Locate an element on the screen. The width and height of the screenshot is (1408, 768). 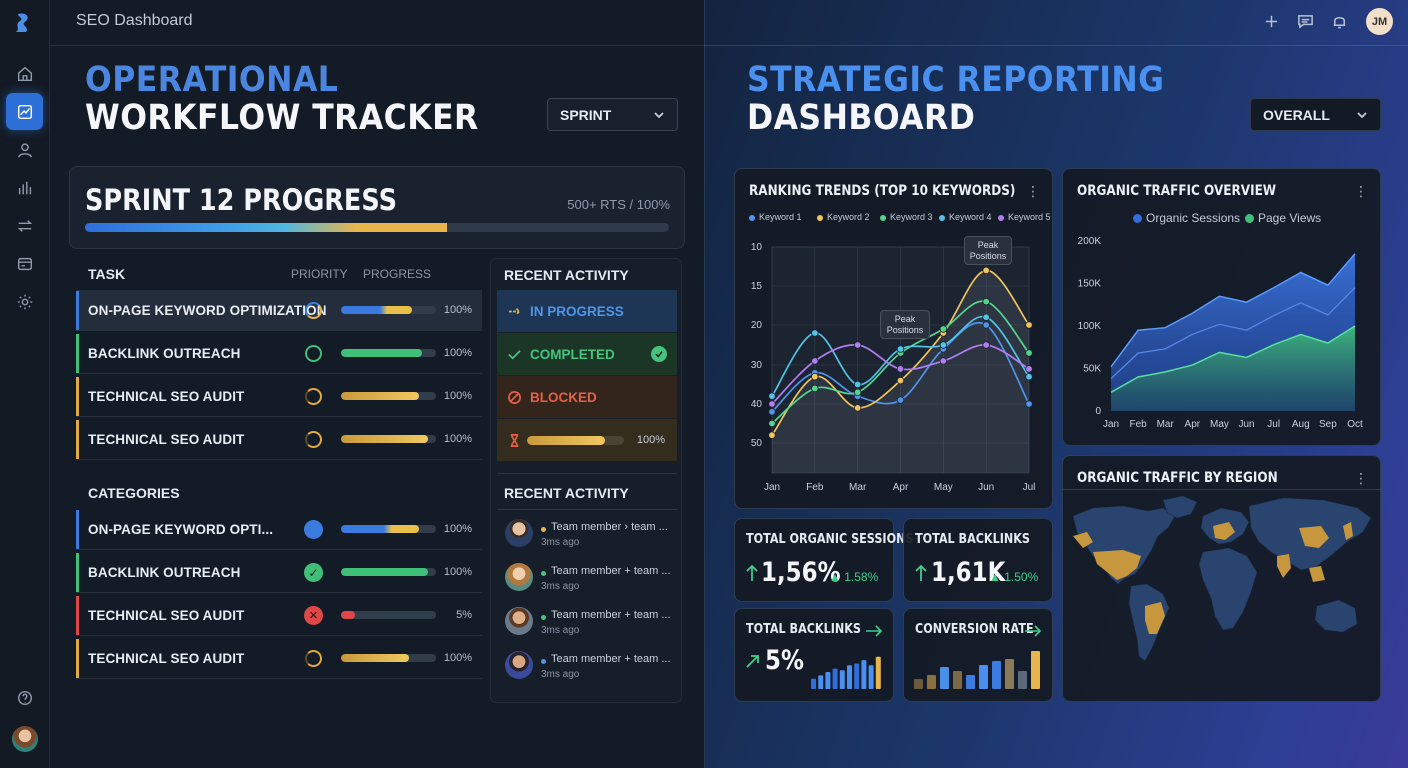
kpi-total-backlinks: TOTAL BACKLINKS 1,61K ▲ 1.50% is located at coordinates (978, 560).